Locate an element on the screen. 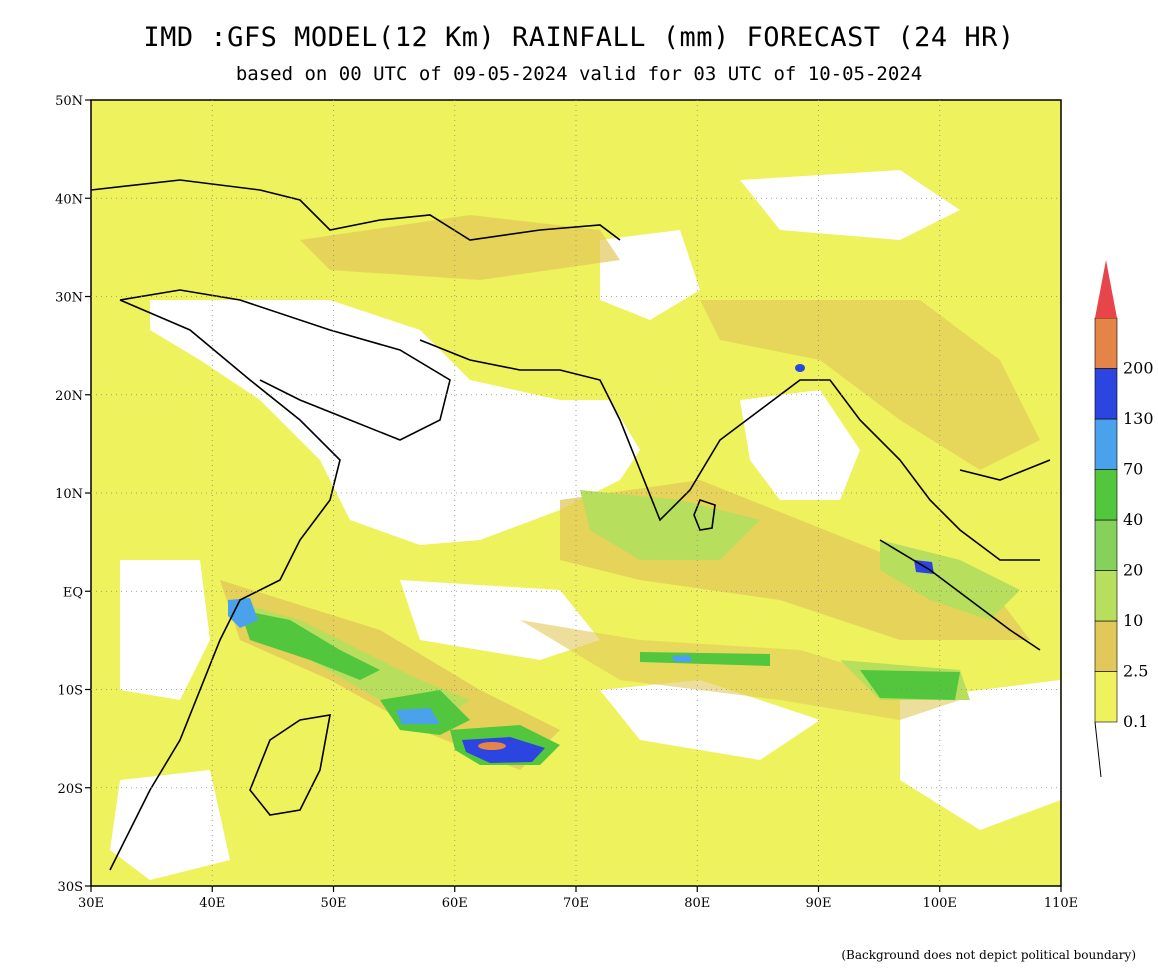 The width and height of the screenshot is (1158, 968). longitude-axis: 30E 40E 50E 60E 70E 80E 90E 100E 110E is located at coordinates (578, 898).